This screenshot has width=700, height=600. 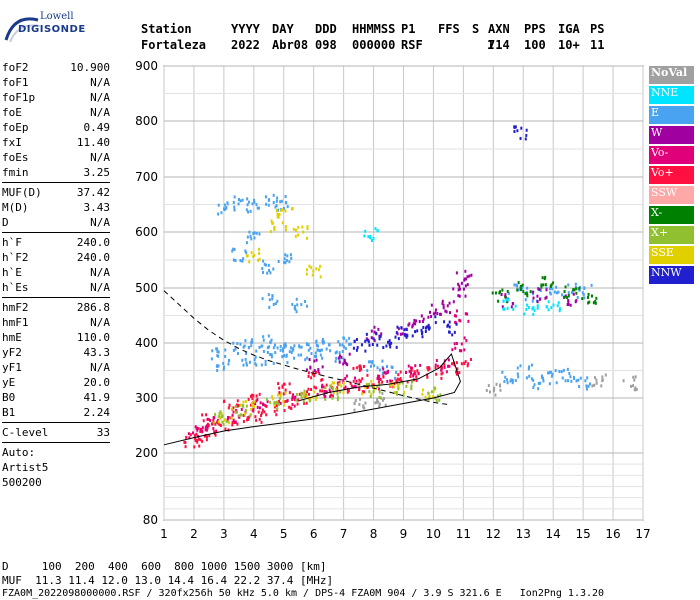 I want to click on param-row: B0 41.9, so click(x=56, y=397).